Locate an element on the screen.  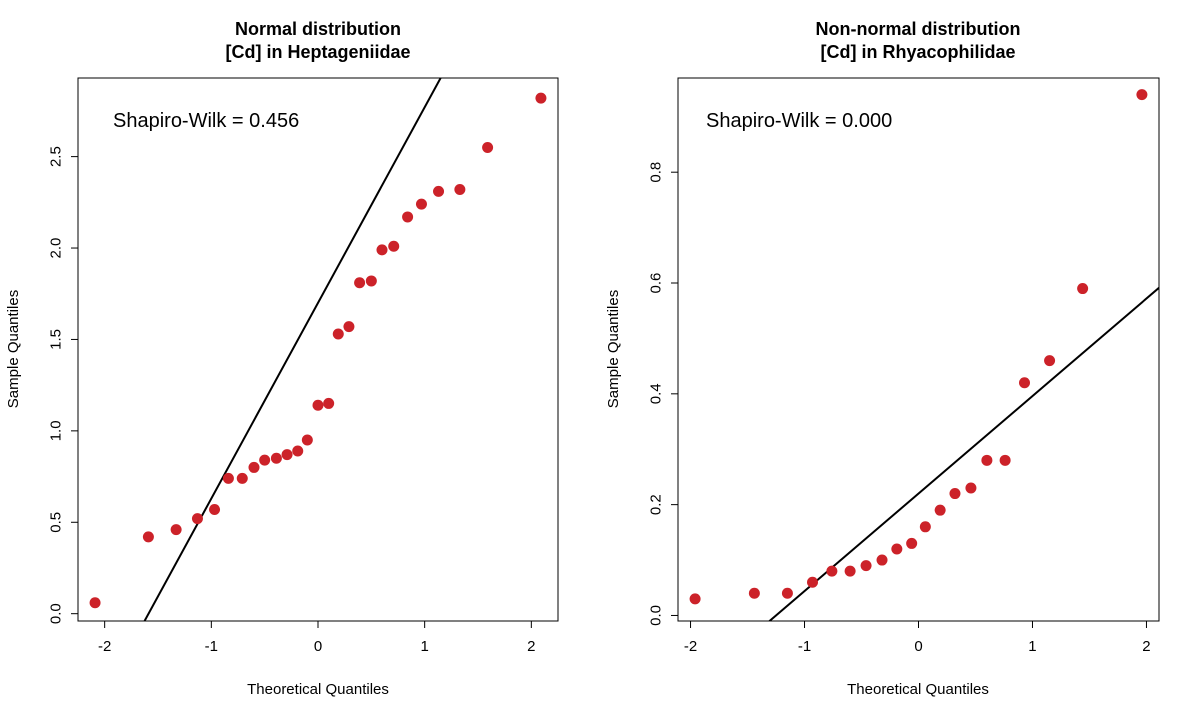
chart-title: Normal distribution is located at coordinates (318, 29).